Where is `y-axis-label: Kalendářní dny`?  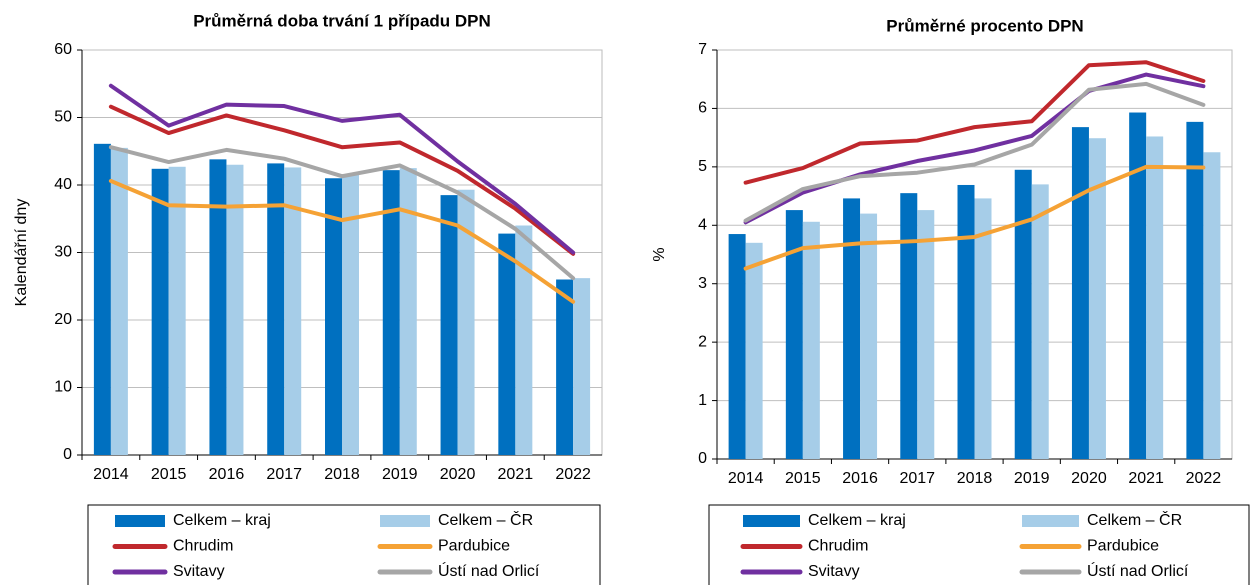
y-axis-label: Kalendářní dny is located at coordinates (21, 253).